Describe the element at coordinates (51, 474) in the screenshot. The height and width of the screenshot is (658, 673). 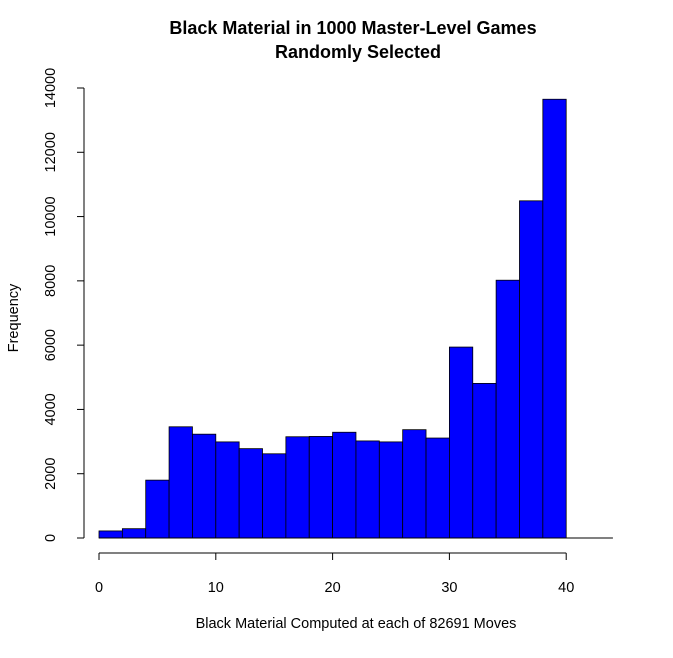
I see `y-tick-label: 2000` at that location.